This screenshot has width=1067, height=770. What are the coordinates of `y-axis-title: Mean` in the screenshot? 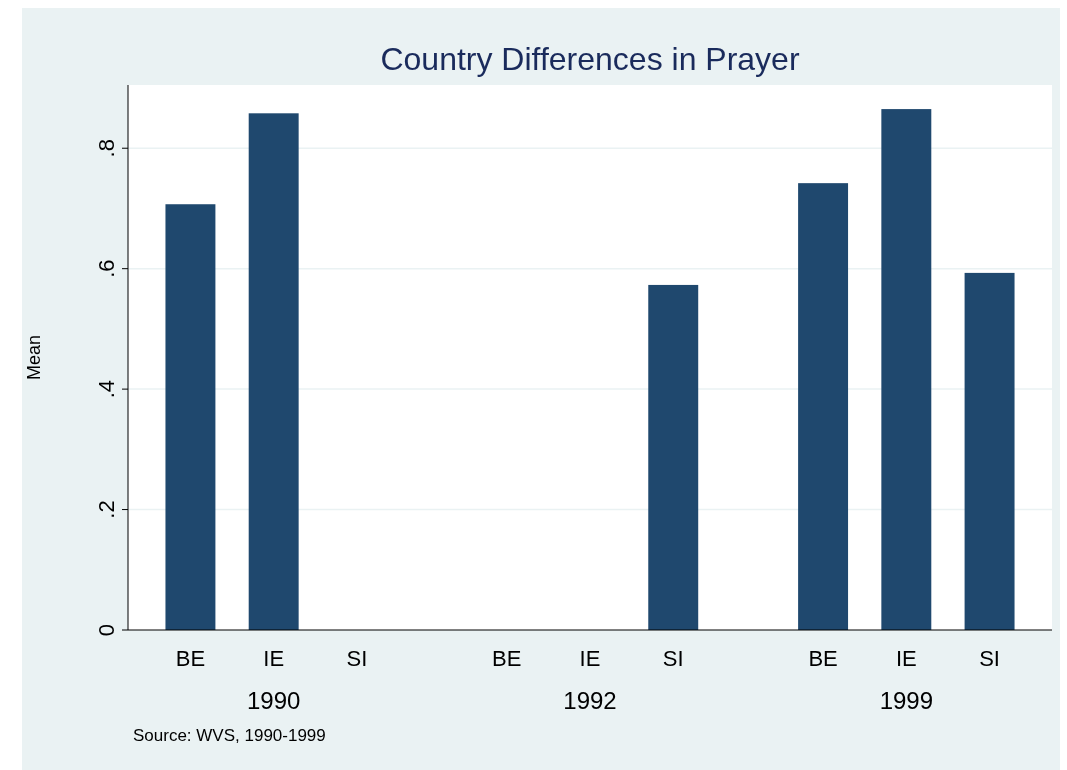 It's located at (34, 357).